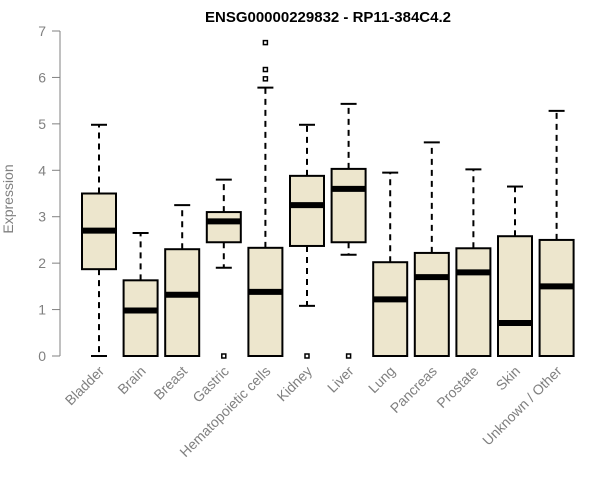  Describe the element at coordinates (42, 356) in the screenshot. I see `y-tick-label: 0` at that location.